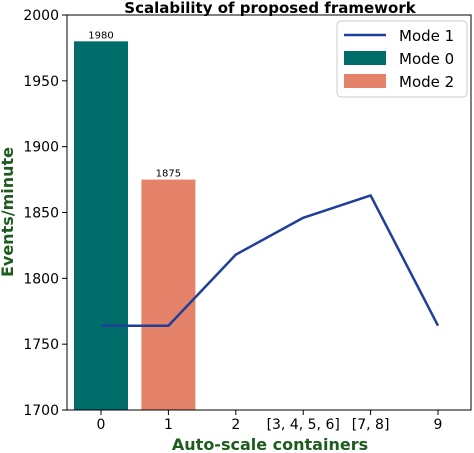  I want to click on y-tick-label: 1950, so click(41, 82).